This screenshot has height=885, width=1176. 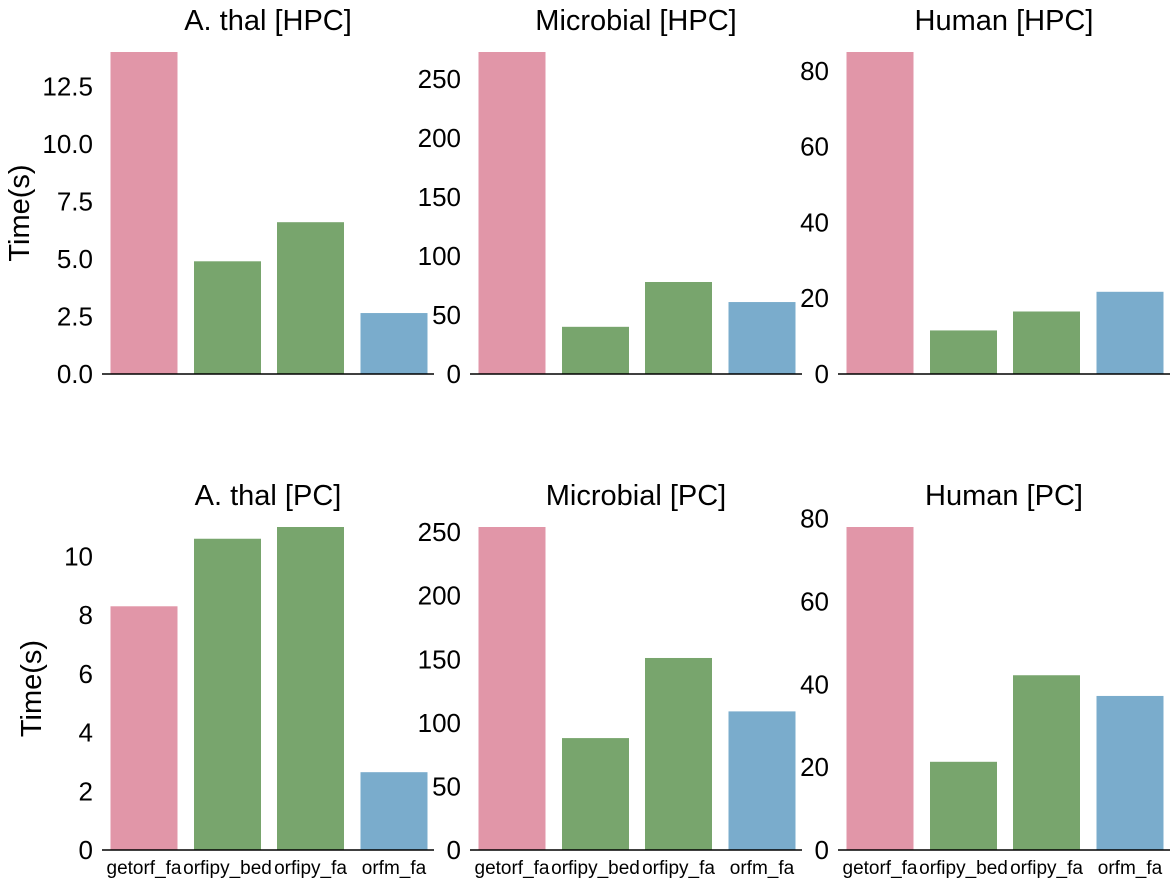 I want to click on y-tick-label: 10.0, so click(x=67, y=144).